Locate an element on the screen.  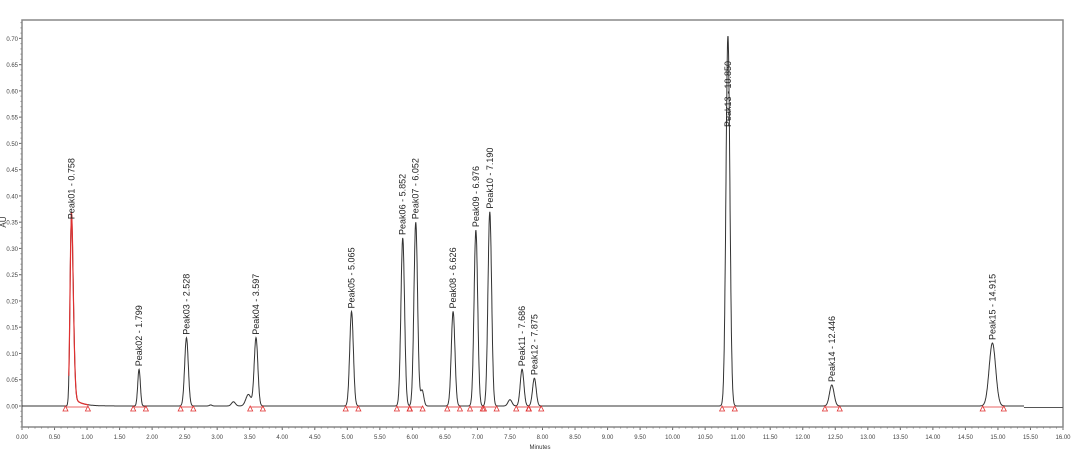
peak-label: Peak08 - 6.626 is located at coordinates (453, 277).